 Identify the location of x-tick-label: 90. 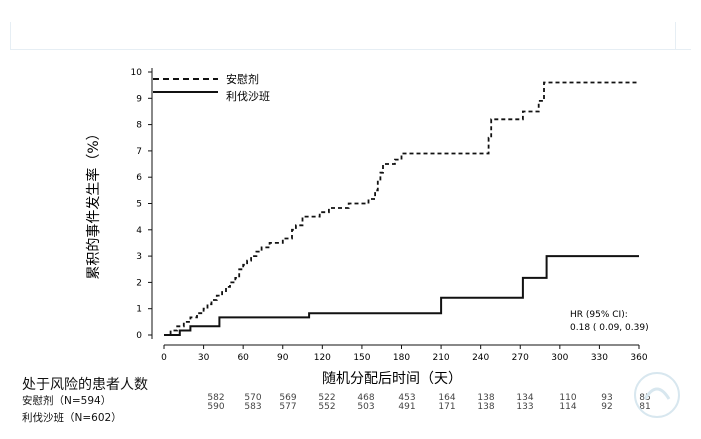
(283, 358).